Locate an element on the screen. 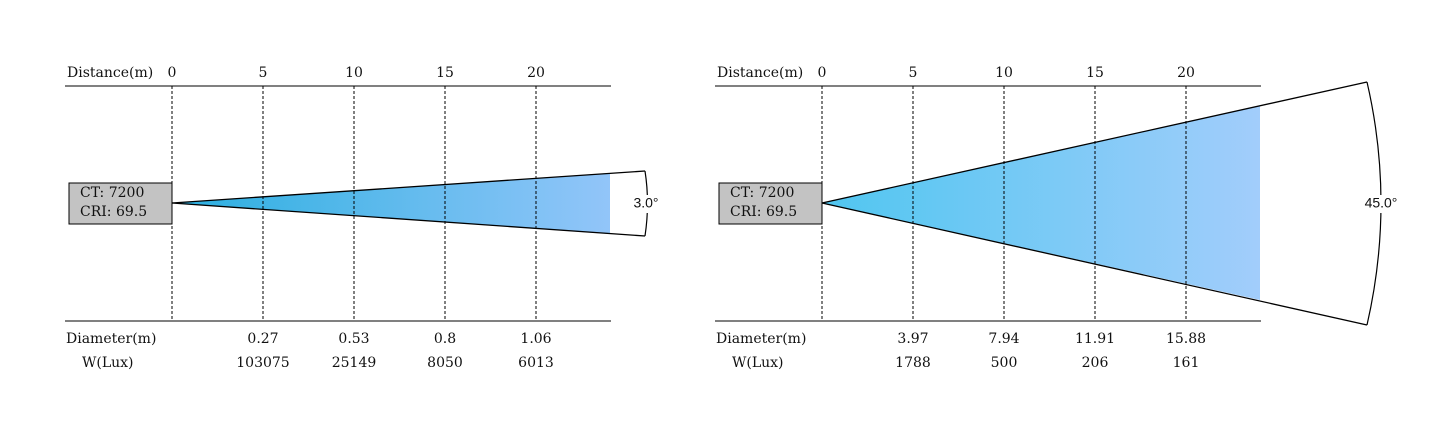 Image resolution: width=1440 pixels, height=440 pixels. beam-angle: 3.0° is located at coordinates (645, 203).